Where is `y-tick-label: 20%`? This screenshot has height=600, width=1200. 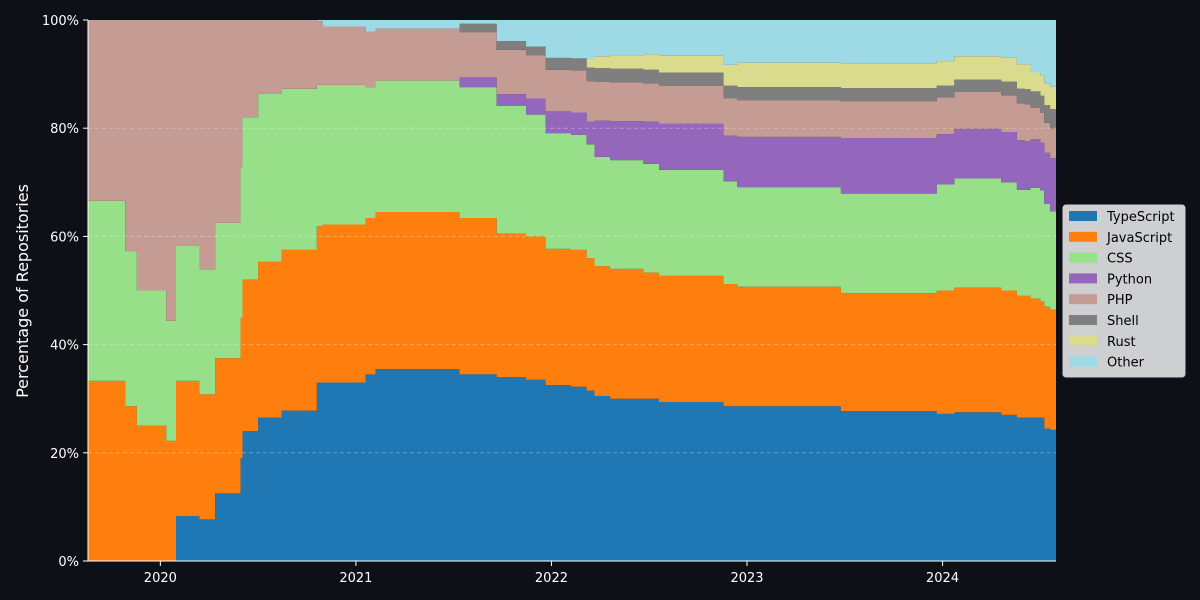 y-tick-label: 20% is located at coordinates (64, 454).